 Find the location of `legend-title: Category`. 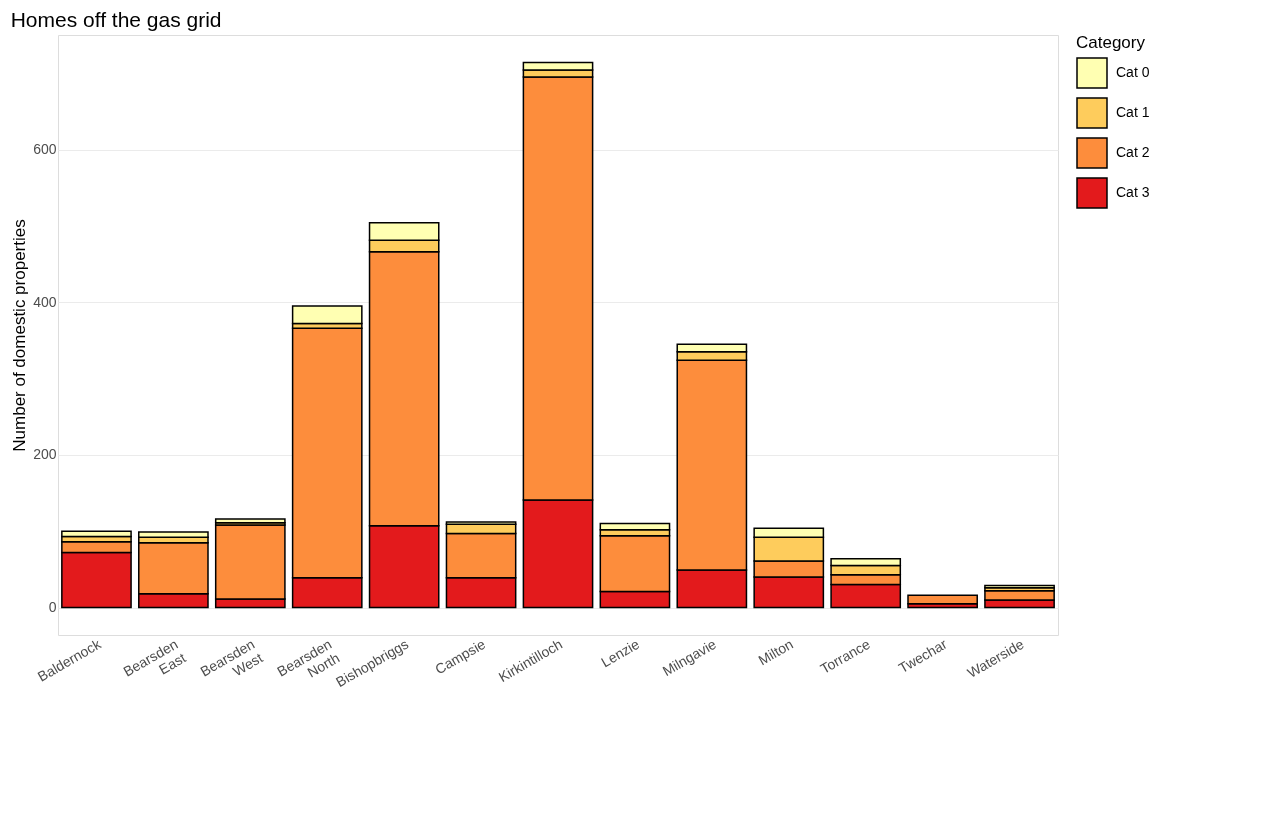

legend-title: Category is located at coordinates (1111, 42).